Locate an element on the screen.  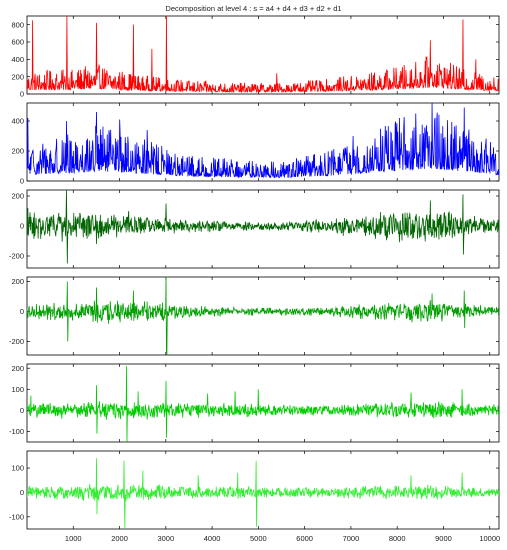
subplot-6: -100 0 100 is located at coordinates (254, 490).